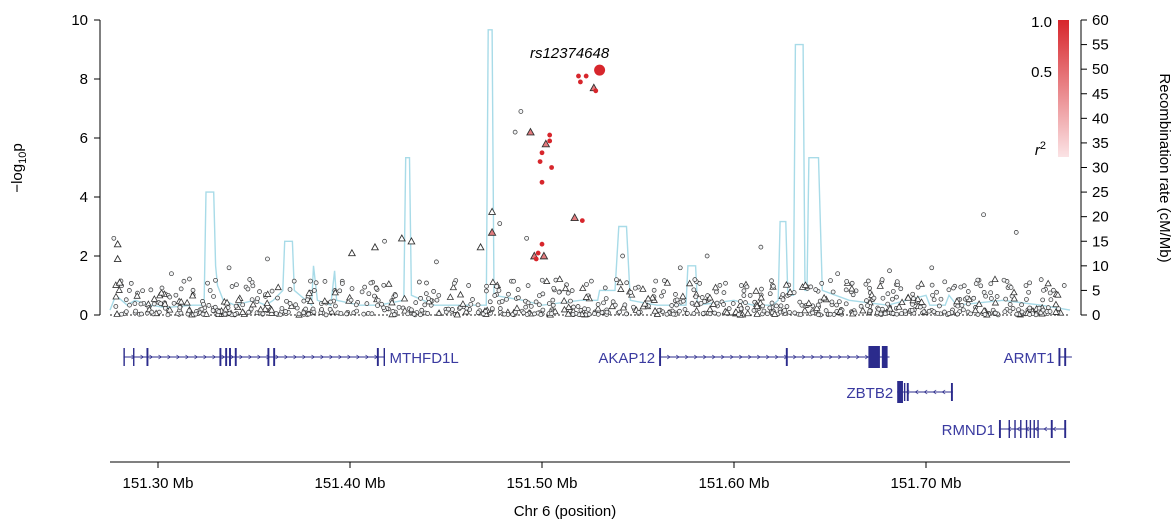  Describe the element at coordinates (1096, 315) in the screenshot. I see `y-right-tick-label: 0` at that location.